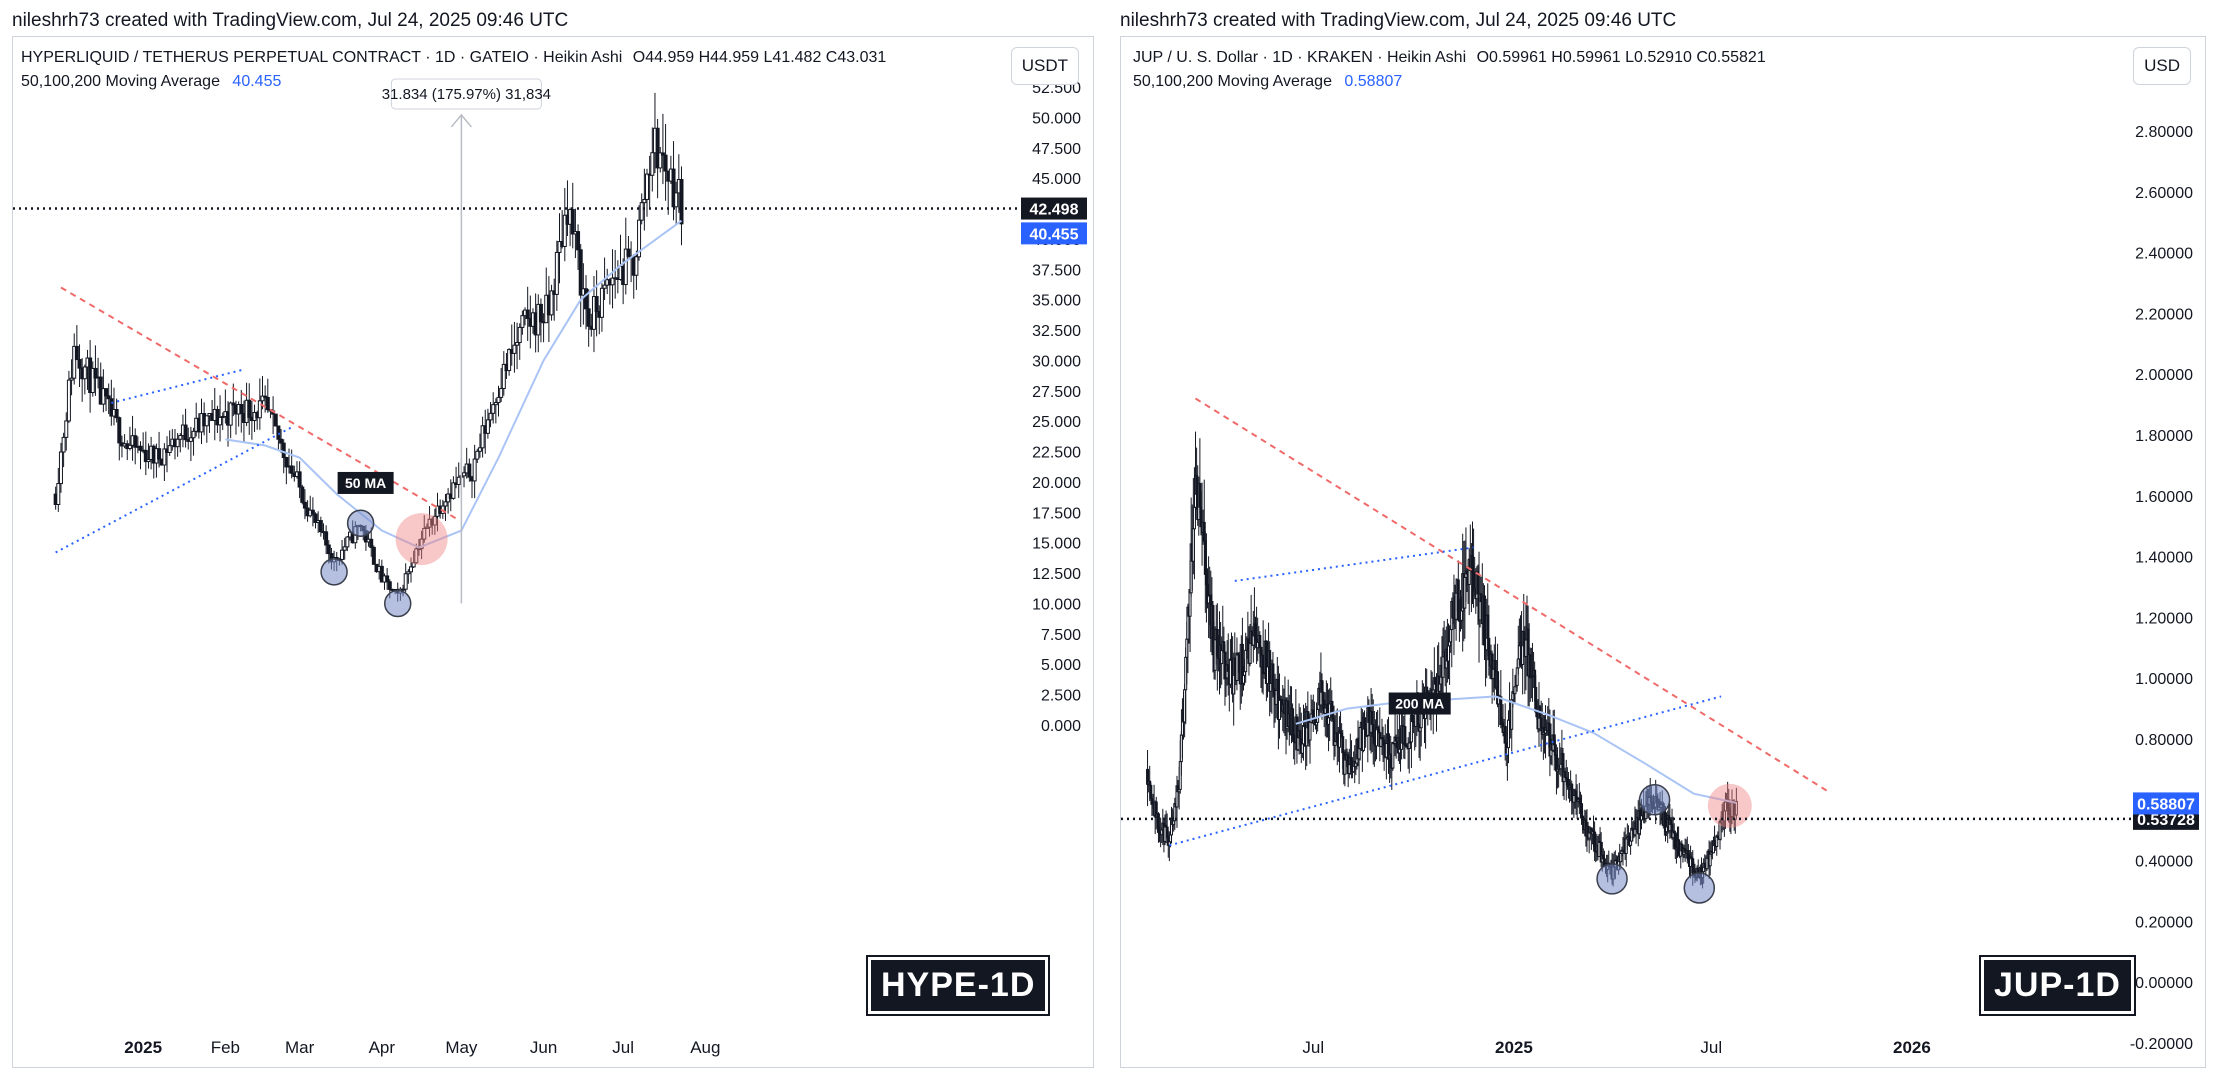 Image resolution: width=2217 pixels, height=1075 pixels. I want to click on x-tick-label: 2025, so click(143, 1047).